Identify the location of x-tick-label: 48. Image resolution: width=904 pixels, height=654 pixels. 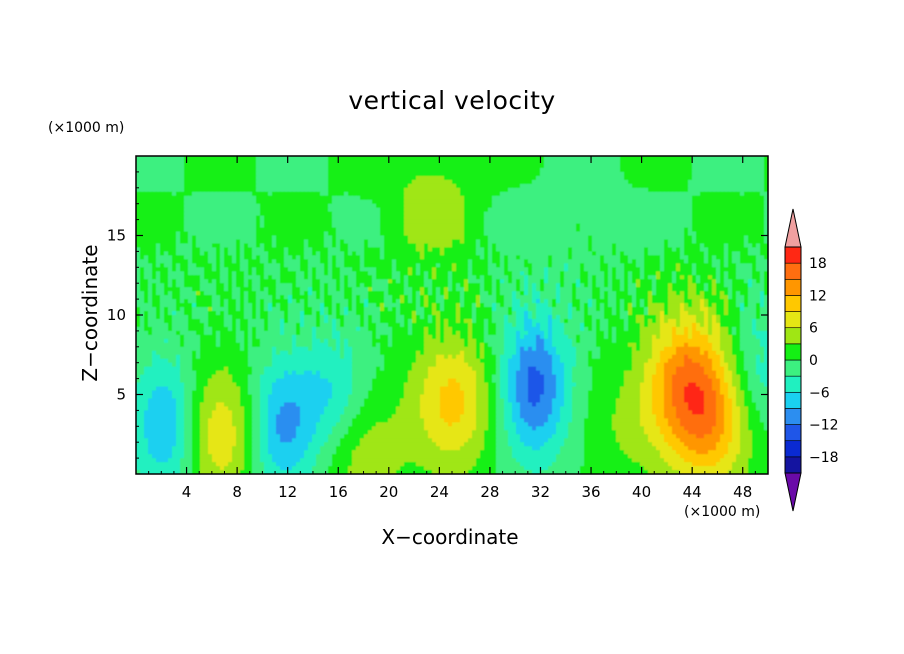
(742, 492).